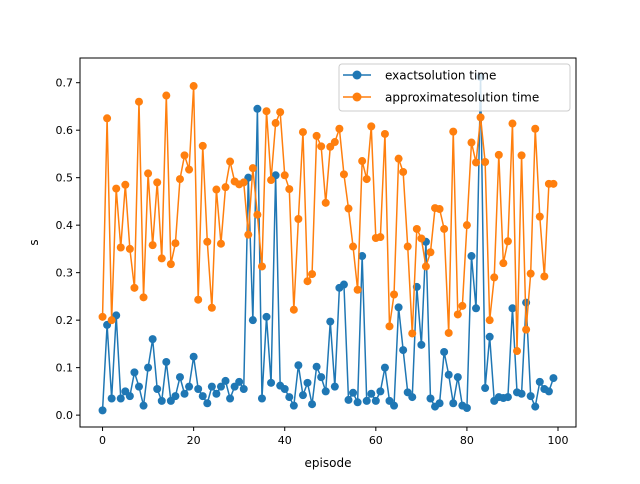 This screenshot has width=640, height=484. I want to click on legend-marker-exact, so click(357, 75).